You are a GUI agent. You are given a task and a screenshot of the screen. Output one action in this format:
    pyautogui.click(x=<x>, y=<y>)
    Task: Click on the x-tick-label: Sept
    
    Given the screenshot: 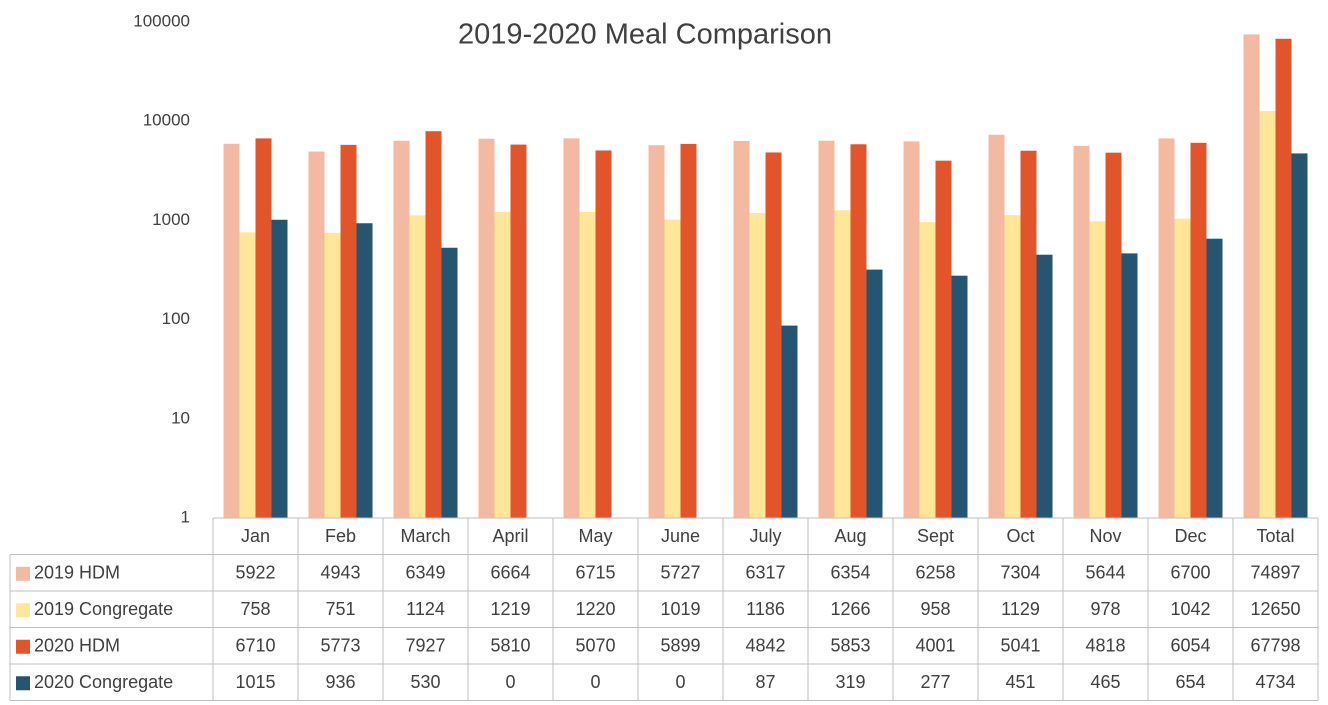 What is the action you would take?
    pyautogui.click(x=935, y=536)
    